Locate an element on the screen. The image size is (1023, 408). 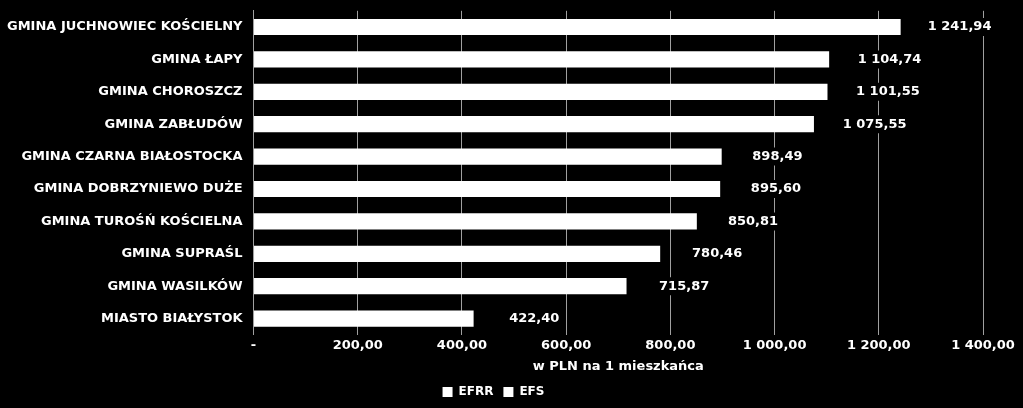
data-label: 895,60 is located at coordinates (776, 188).